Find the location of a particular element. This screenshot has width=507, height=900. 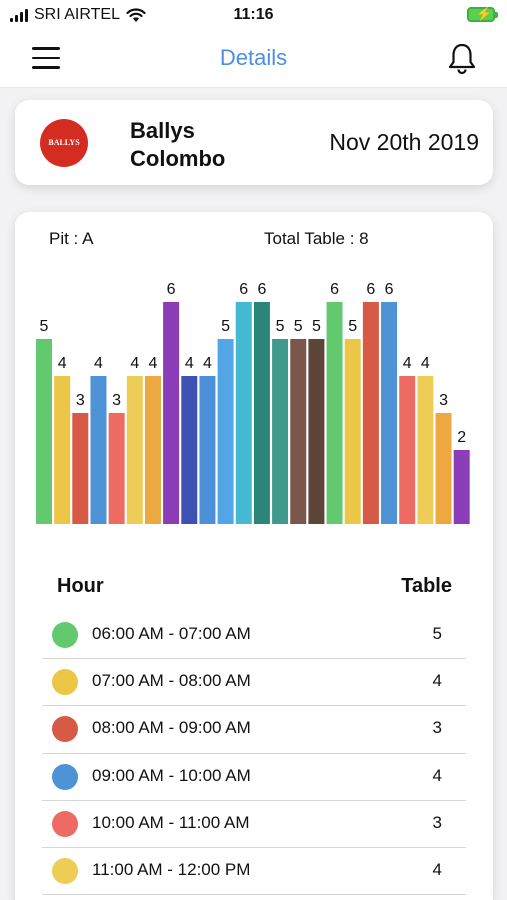

status-time: 11:16 is located at coordinates (253, 14).